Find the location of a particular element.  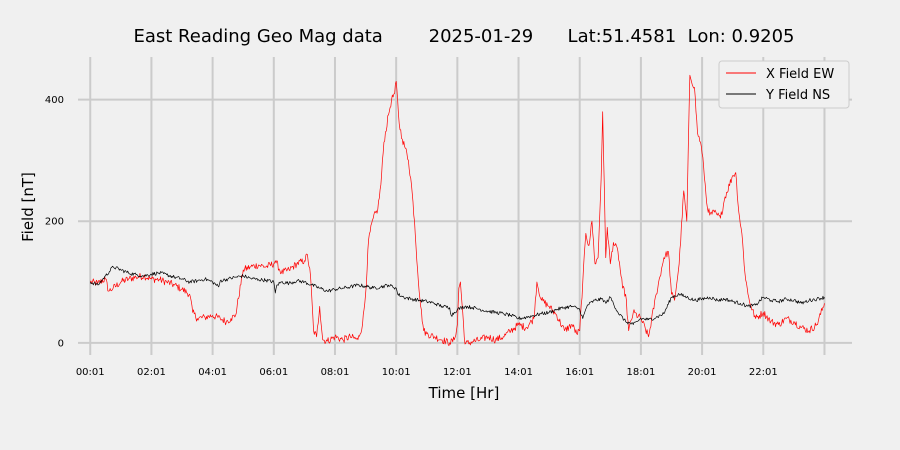

x-tick-label: 04:01 is located at coordinates (212, 372).